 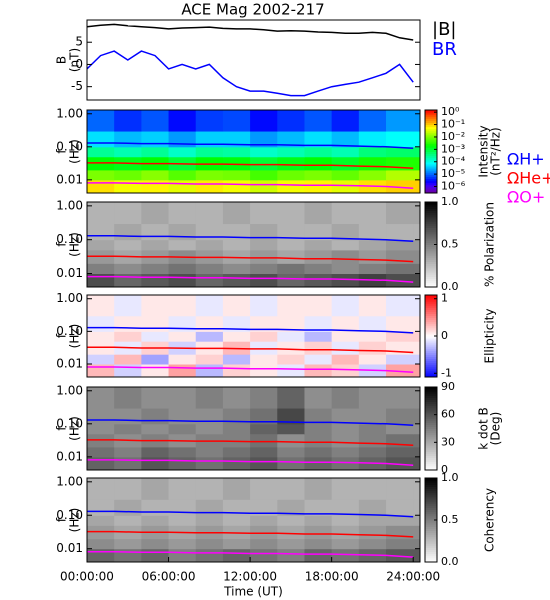 What do you see at coordinates (490, 336) in the screenshot?
I see `colorbar-label: Ellipticity` at bounding box center [490, 336].